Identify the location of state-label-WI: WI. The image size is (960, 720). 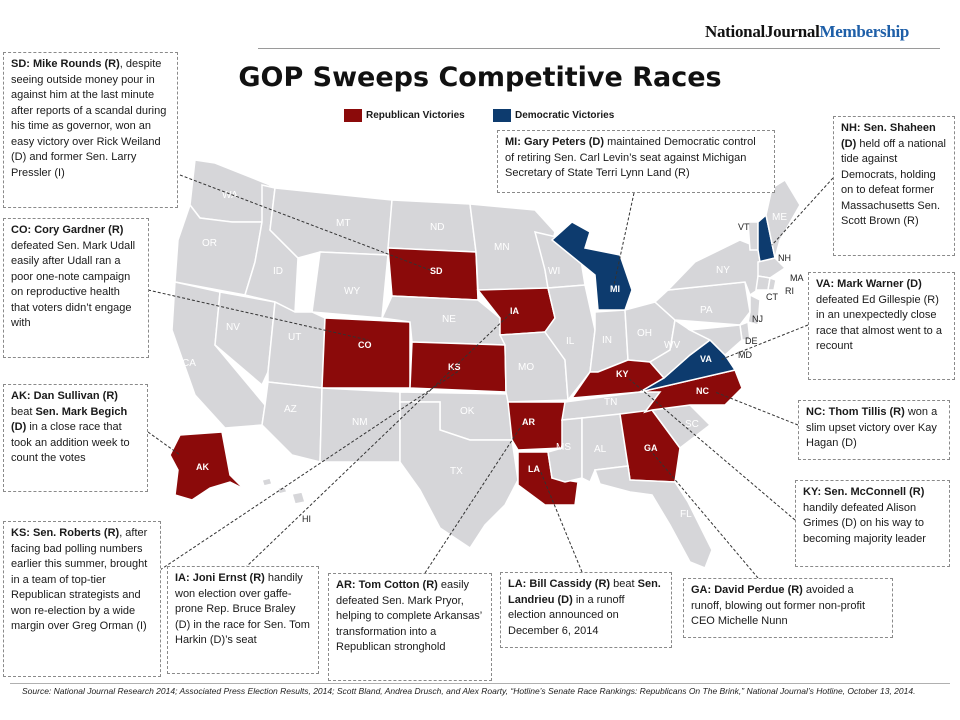
(554, 271).